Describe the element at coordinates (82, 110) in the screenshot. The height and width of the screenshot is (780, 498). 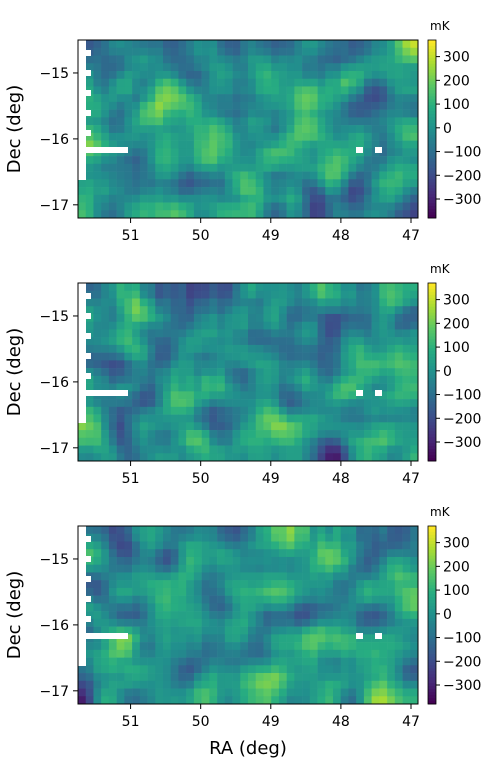
I see `mask-left-strip` at that location.